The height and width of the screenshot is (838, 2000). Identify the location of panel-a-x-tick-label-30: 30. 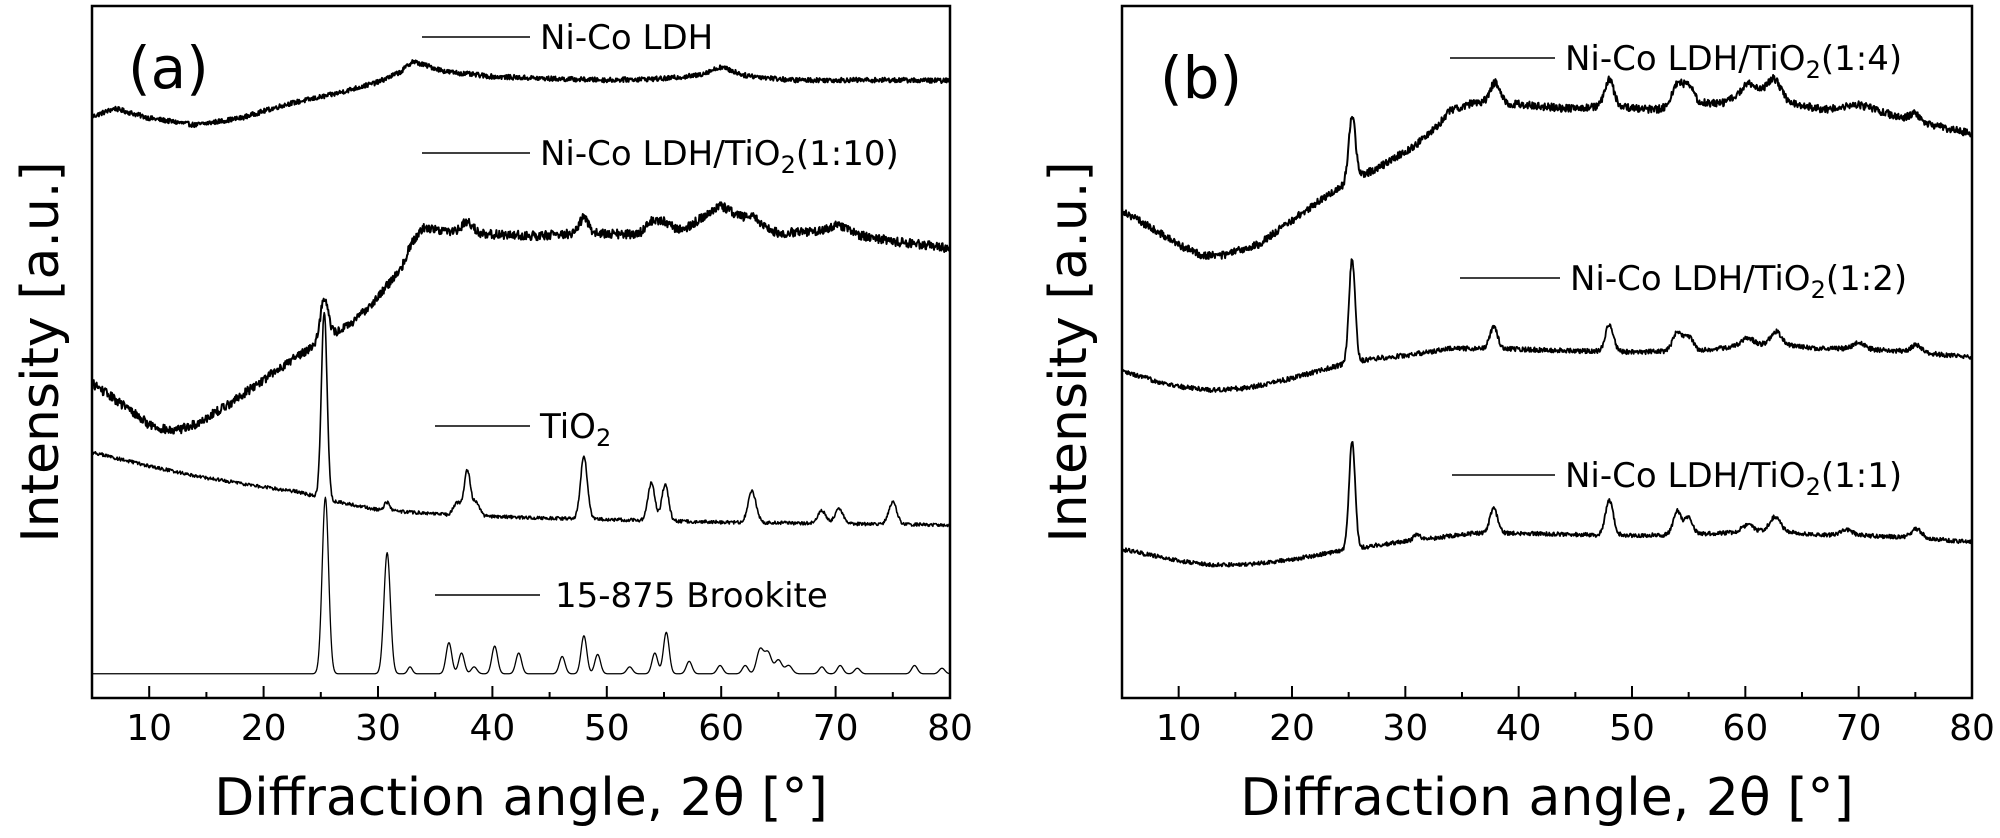
(378, 728).